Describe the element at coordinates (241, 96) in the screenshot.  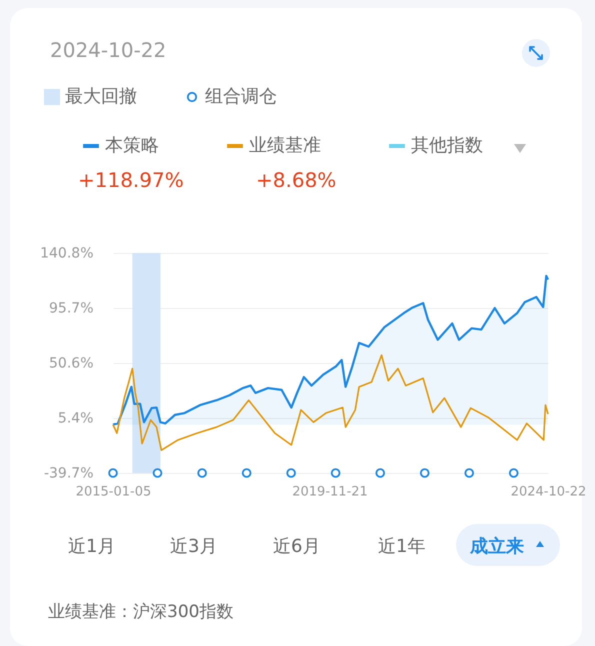
I see `legend-label: 组合调仓` at that location.